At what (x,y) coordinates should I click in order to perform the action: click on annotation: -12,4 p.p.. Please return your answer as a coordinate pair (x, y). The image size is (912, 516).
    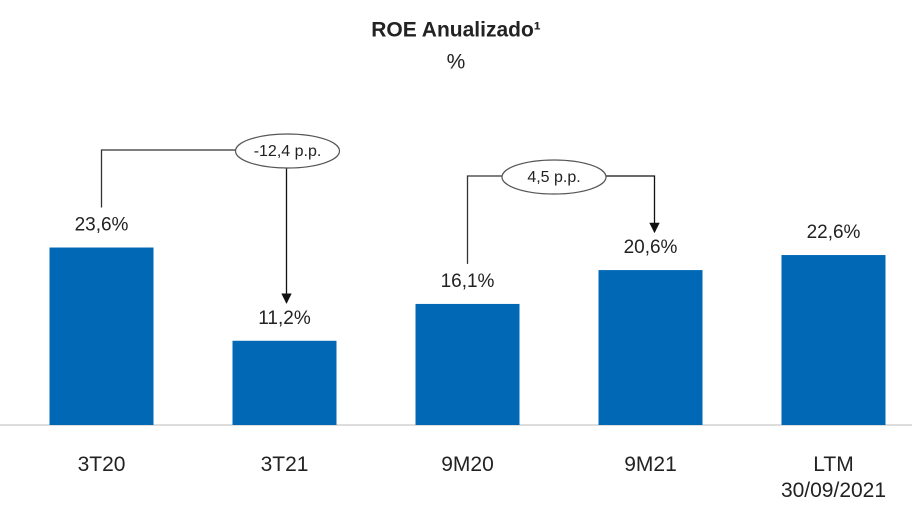
    Looking at the image, I should click on (288, 151).